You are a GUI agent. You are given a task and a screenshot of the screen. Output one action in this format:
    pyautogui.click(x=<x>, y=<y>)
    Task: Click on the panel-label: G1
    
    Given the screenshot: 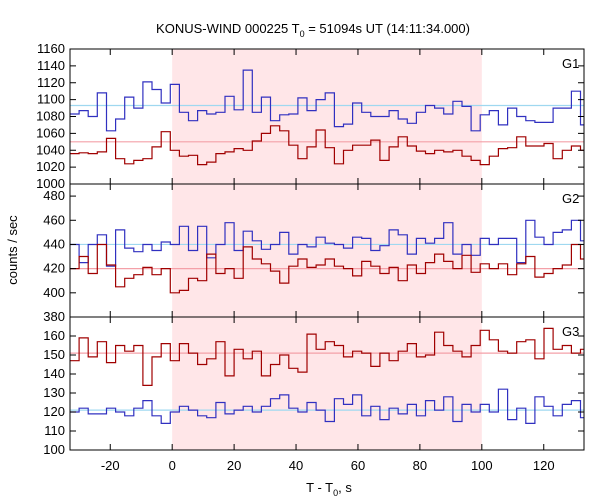 What is the action you would take?
    pyautogui.click(x=570, y=63)
    